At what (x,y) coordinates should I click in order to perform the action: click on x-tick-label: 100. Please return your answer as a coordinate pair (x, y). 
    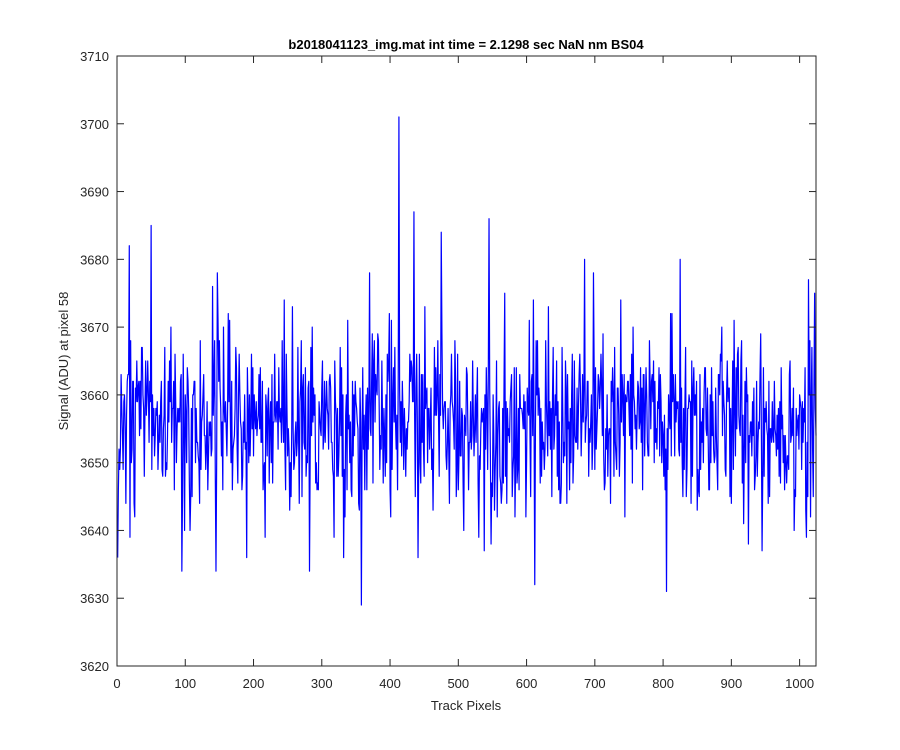
    Looking at the image, I should click on (185, 683).